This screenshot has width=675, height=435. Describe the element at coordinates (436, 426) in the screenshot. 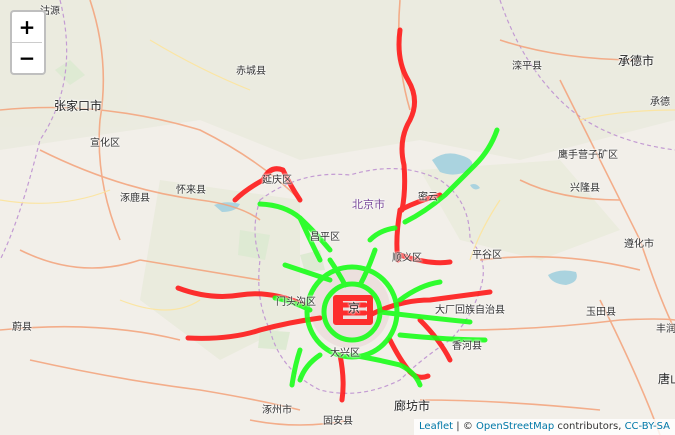

I see `leaflet-link: Leaflet` at that location.